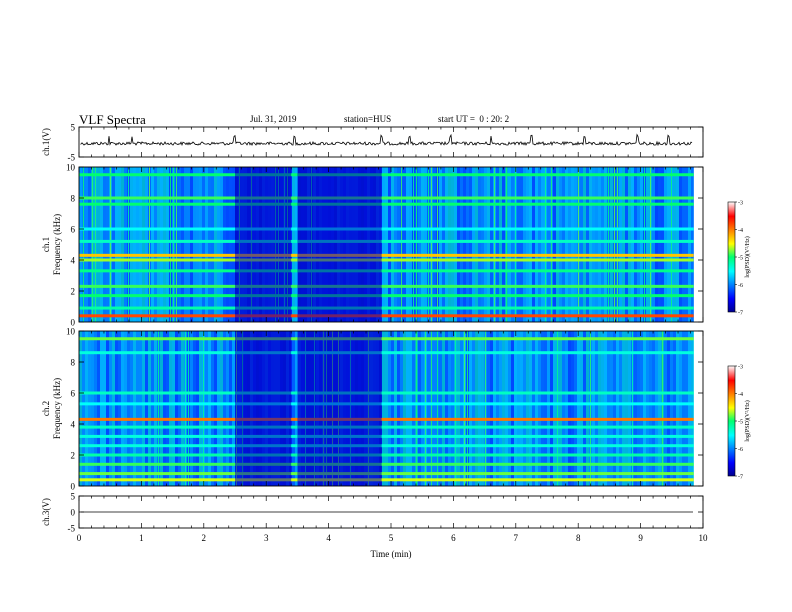 This screenshot has height=612, width=792. What do you see at coordinates (747, 420) in the screenshot?
I see `colorbar-label: log(PSD)(V²/Hz)` at bounding box center [747, 420].